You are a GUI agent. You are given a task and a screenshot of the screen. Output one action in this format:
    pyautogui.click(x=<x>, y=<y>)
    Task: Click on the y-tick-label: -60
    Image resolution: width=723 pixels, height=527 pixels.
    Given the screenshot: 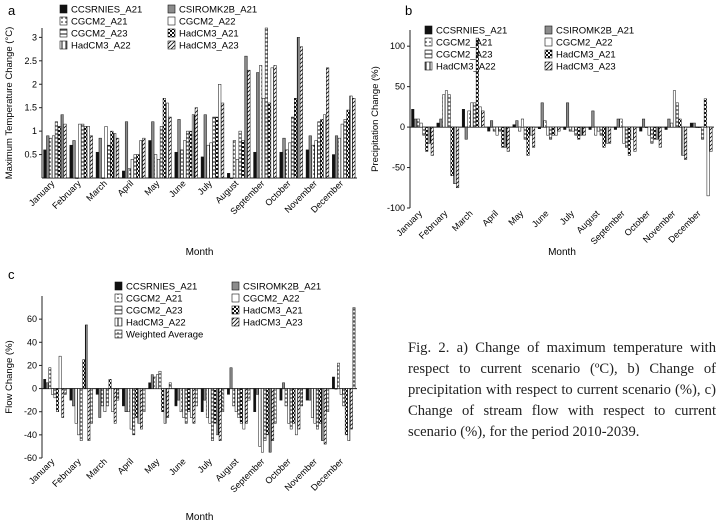 What is the action you would take?
    pyautogui.click(x=30, y=458)
    